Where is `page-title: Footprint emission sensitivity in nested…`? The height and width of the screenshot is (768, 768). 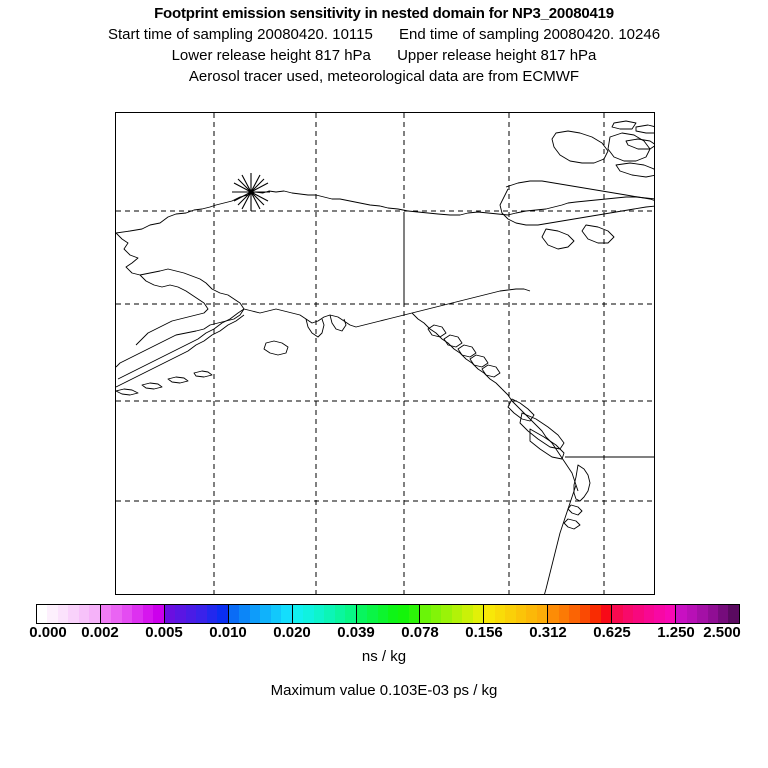
page-title: Footprint emission sensitivity in nested… is located at coordinates (384, 13).